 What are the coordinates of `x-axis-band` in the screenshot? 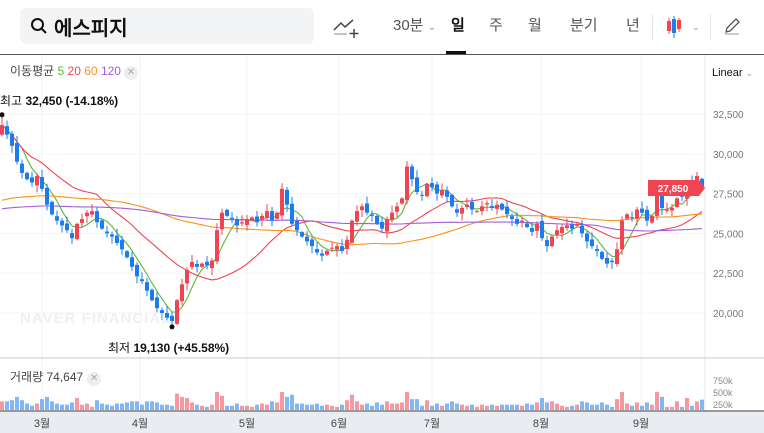 It's located at (382, 422).